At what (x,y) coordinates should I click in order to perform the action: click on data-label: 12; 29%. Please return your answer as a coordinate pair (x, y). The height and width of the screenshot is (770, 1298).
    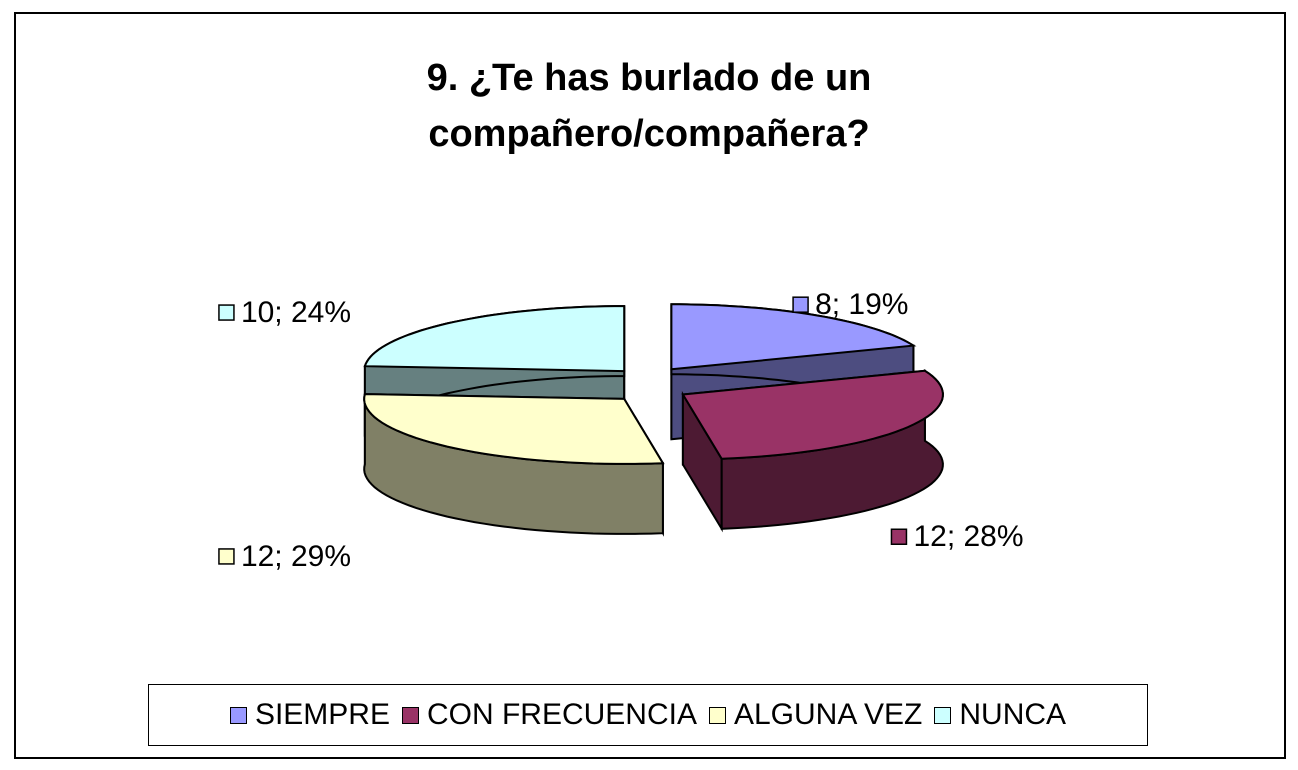
    Looking at the image, I should click on (296, 556).